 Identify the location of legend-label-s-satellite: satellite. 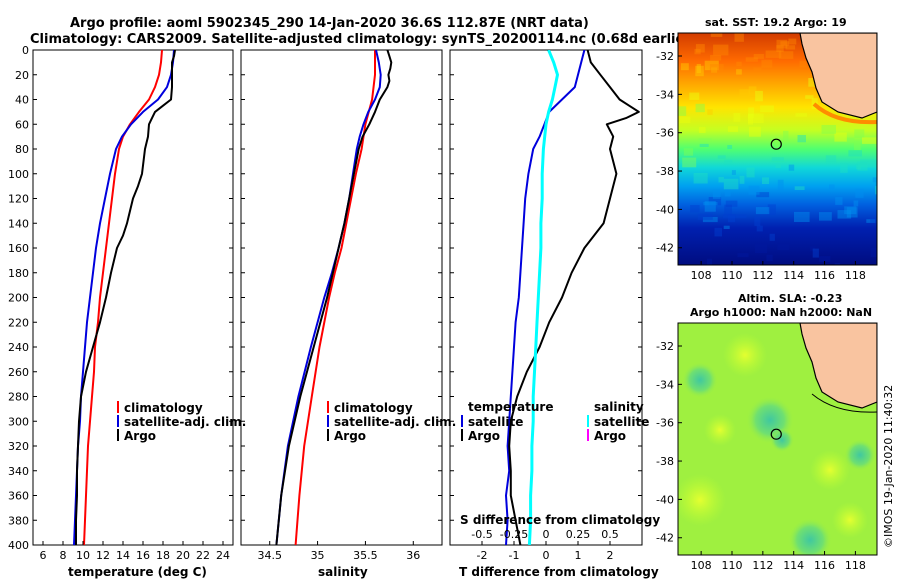
(621, 422).